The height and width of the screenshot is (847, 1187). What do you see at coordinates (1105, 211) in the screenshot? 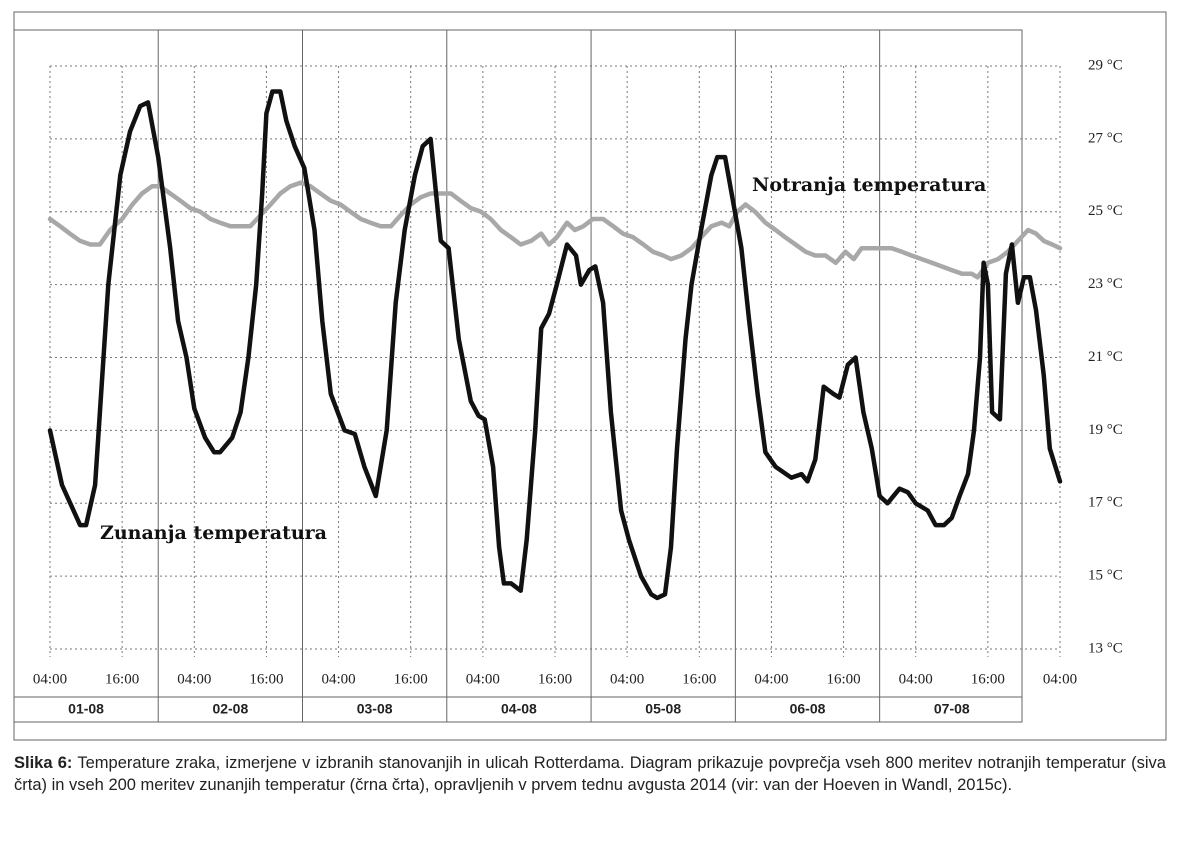
I see `y-tick-label: 25 °C` at bounding box center [1105, 211].